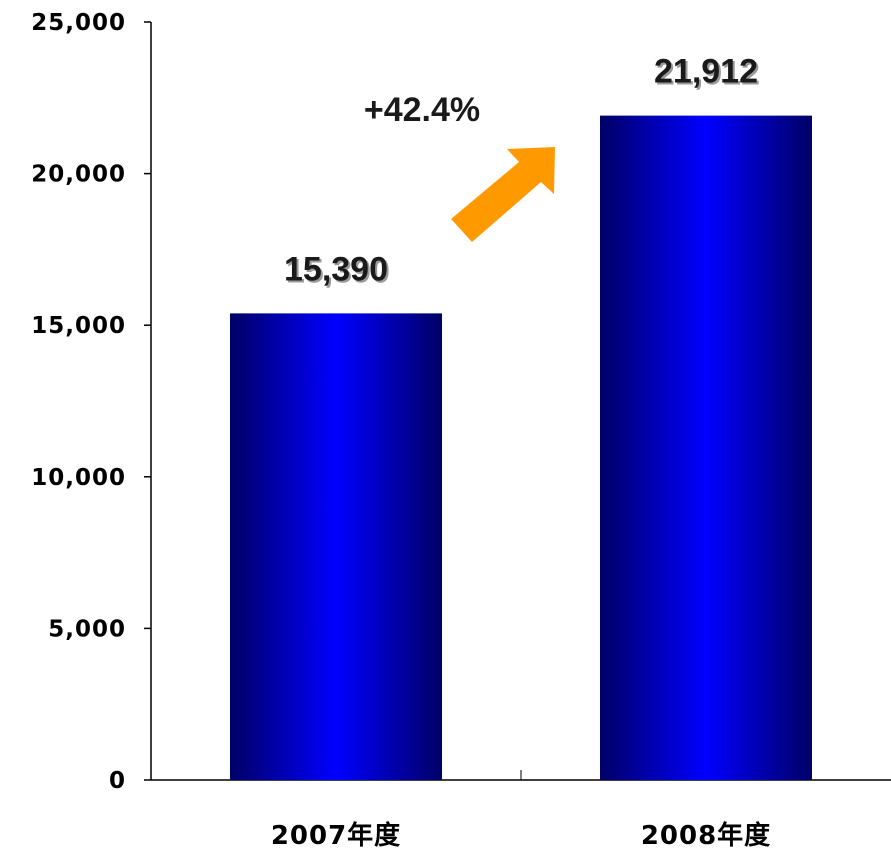 This screenshot has height=852, width=891. I want to click on value-label-shadow: 15,390, so click(338, 271).